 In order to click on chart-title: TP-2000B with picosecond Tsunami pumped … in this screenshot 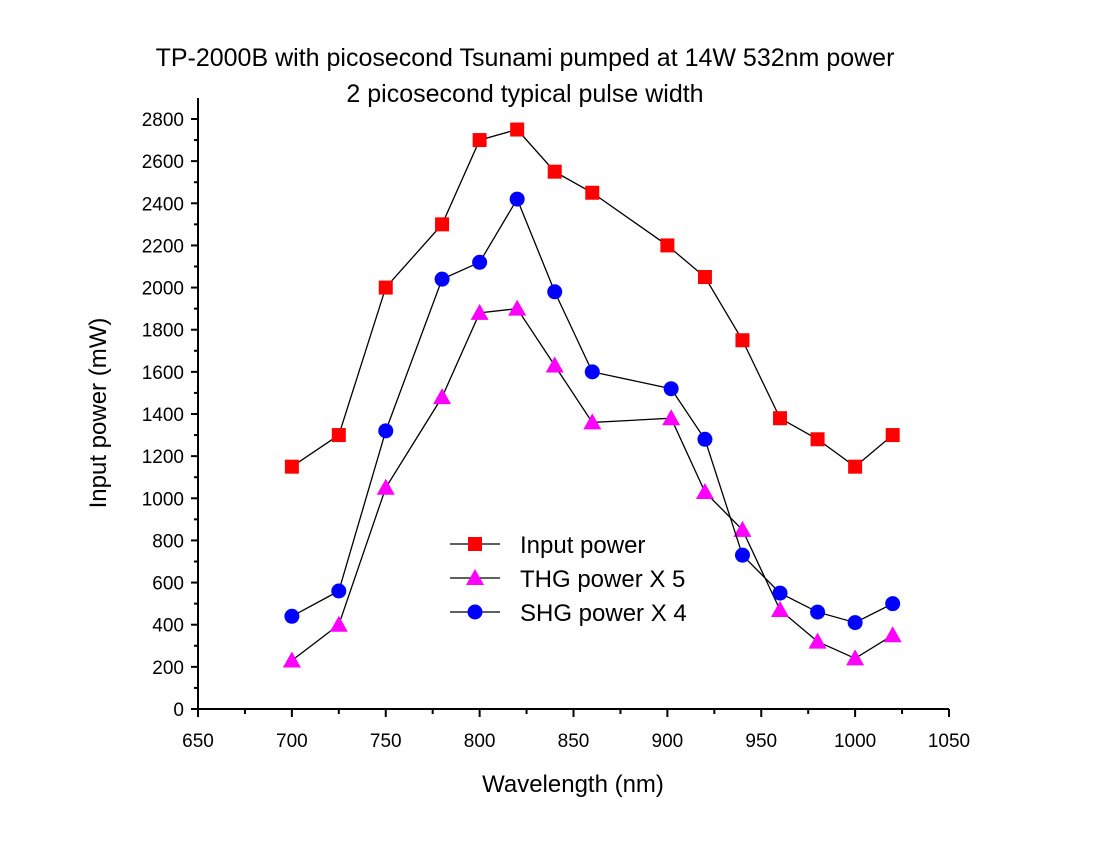, I will do `click(525, 58)`.